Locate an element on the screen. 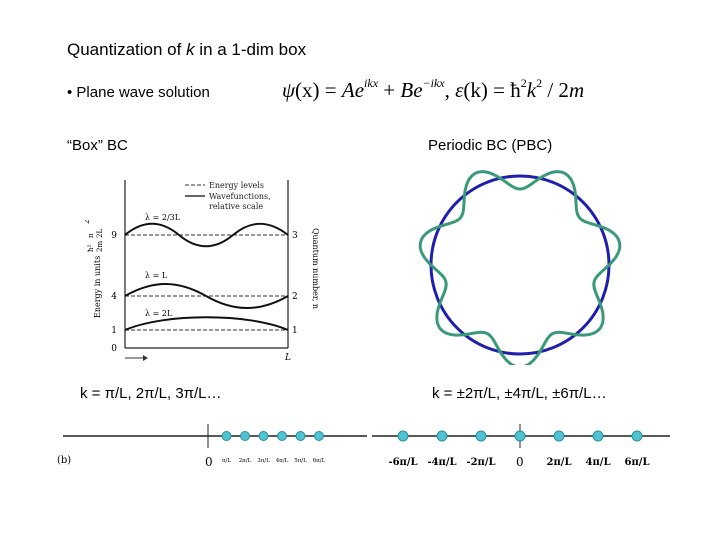 The height and width of the screenshot is (540, 720). k-tick-label: π/L is located at coordinates (226, 461).